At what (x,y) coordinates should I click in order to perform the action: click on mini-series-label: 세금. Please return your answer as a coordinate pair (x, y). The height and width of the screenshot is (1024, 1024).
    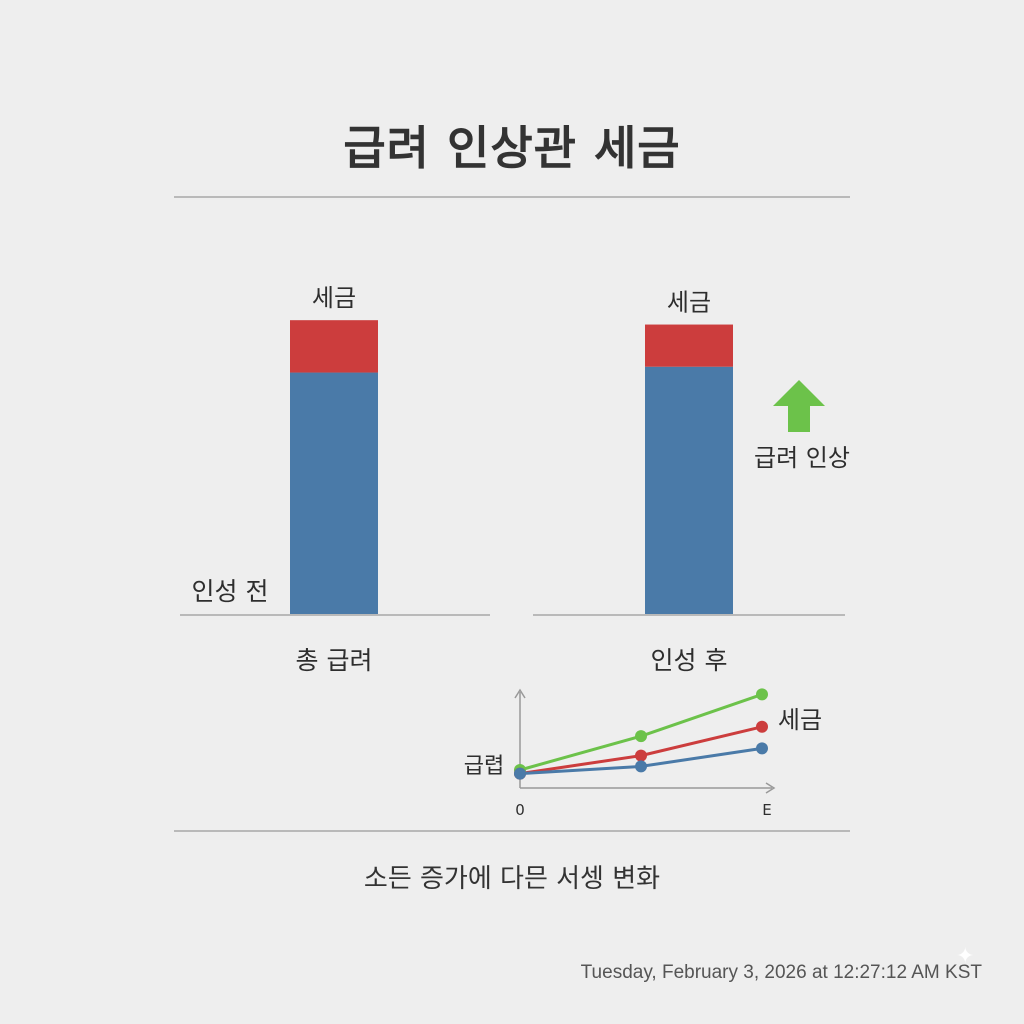
    Looking at the image, I should click on (800, 720).